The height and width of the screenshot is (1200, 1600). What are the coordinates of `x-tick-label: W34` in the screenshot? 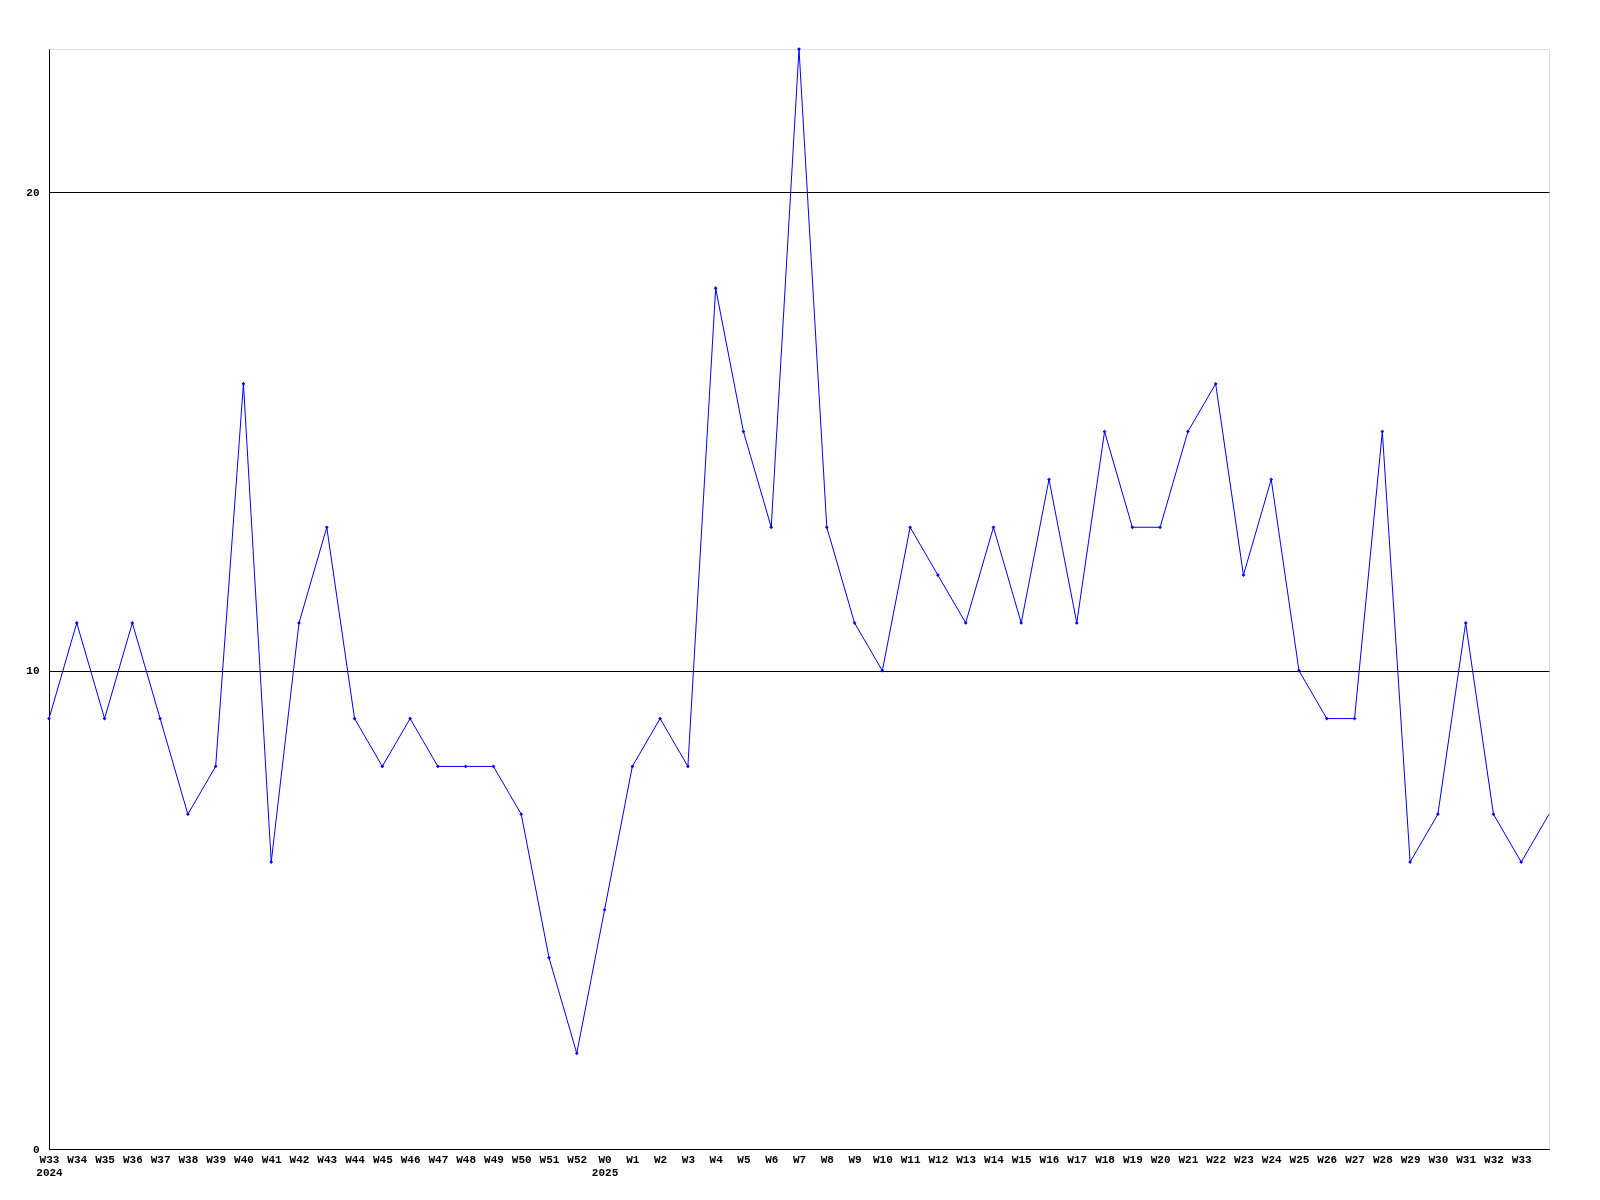 It's located at (77, 1159).